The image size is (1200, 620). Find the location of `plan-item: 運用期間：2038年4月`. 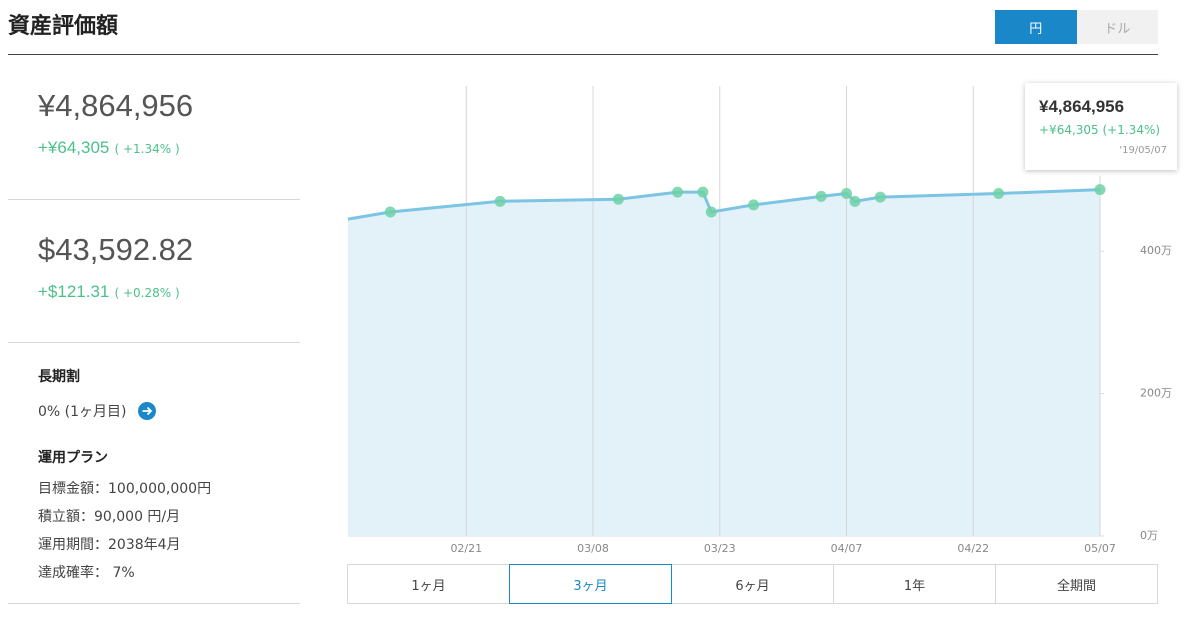

plan-item: 運用期間：2038年4月 is located at coordinates (109, 545).